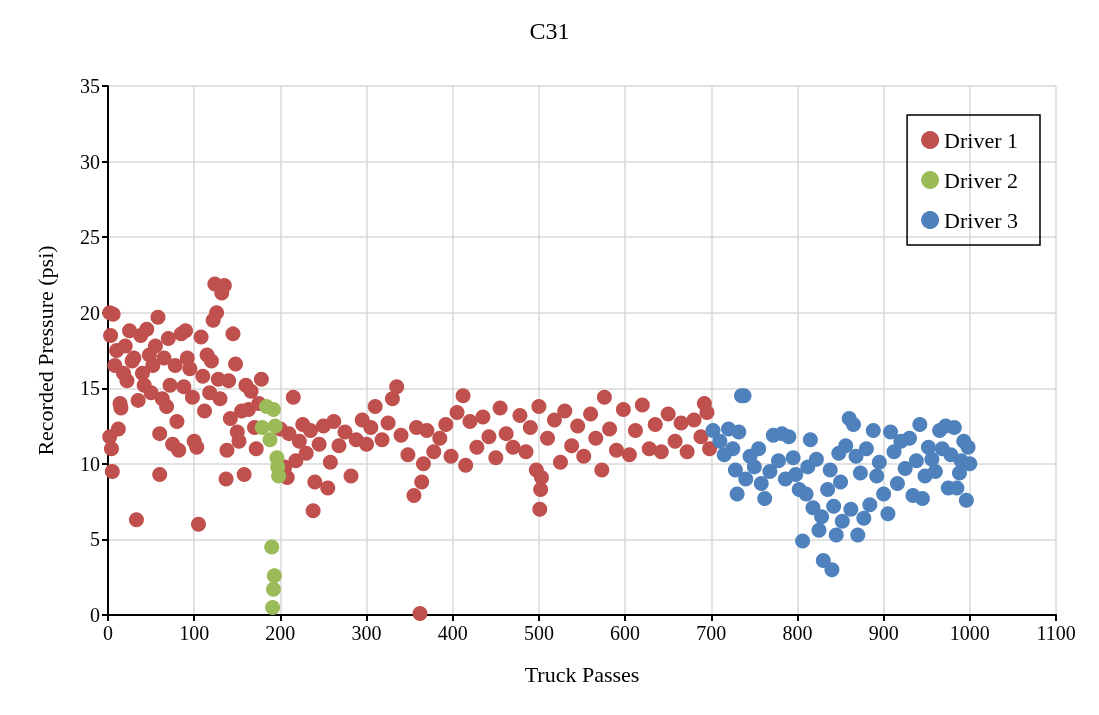 Image resolution: width=1099 pixels, height=715 pixels. I want to click on legend-label: Driver 2, so click(981, 180).